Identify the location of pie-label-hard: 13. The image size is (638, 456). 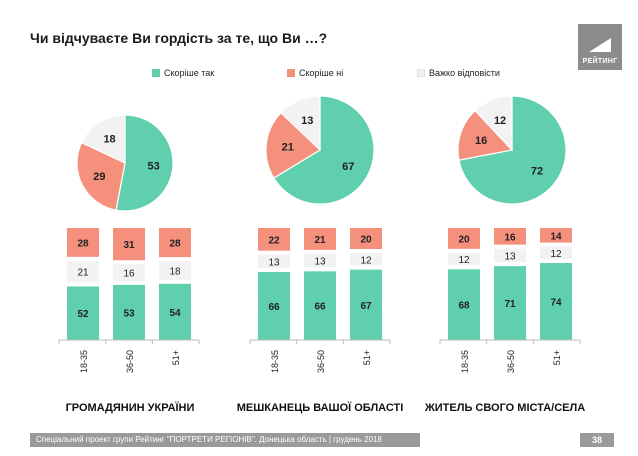
(307, 121).